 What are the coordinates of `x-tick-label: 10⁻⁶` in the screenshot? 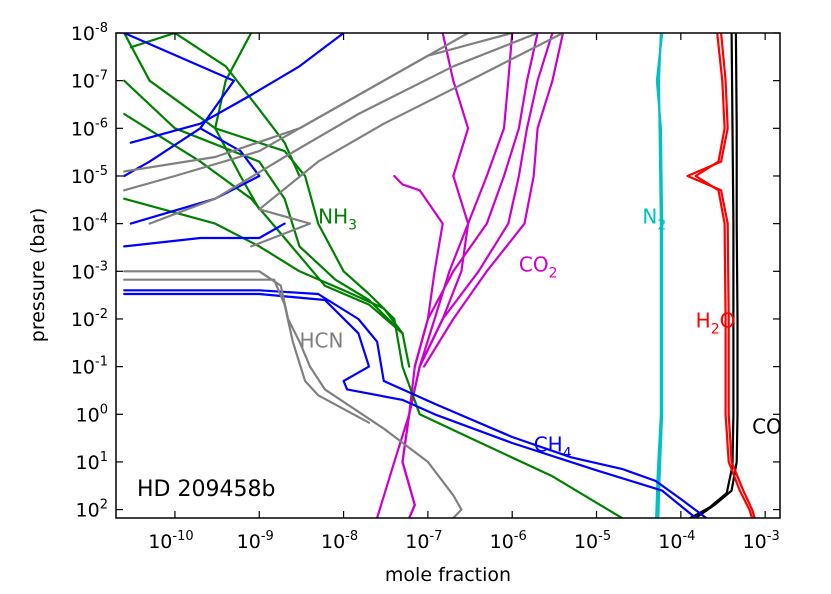 It's located at (508, 541).